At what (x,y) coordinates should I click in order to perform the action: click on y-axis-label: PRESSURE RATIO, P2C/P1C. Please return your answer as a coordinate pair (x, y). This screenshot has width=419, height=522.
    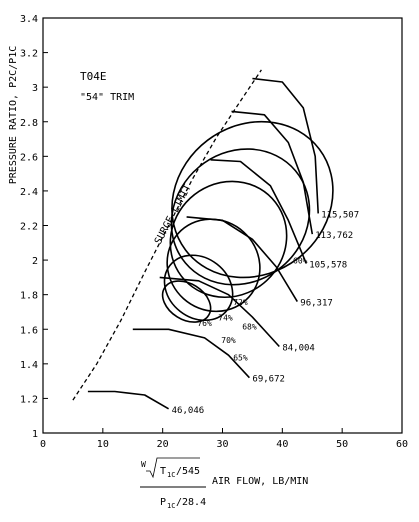
    Looking at the image, I should click on (13, 115).